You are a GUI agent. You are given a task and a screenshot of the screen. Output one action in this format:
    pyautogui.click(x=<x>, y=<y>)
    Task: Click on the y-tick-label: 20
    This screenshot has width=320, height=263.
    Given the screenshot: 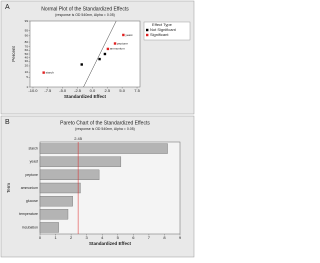 What is the action you would take?
    pyautogui.click(x=27, y=66)
    